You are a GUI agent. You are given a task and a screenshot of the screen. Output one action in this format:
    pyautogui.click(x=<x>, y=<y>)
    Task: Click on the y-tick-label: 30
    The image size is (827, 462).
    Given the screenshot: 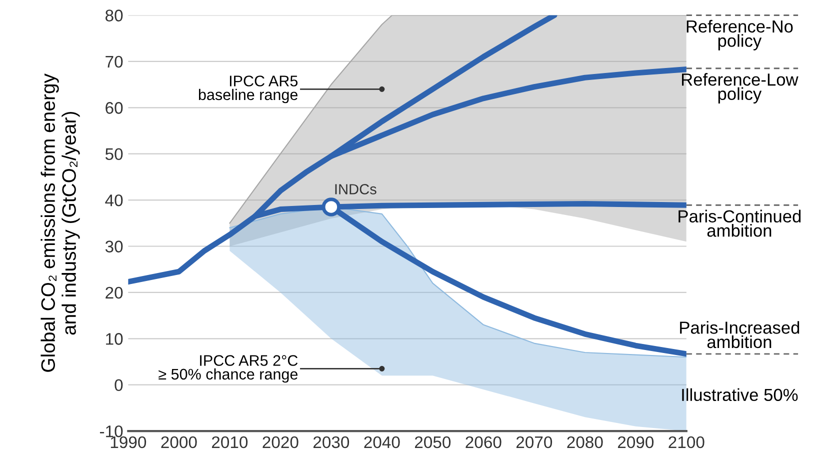 What is the action you would take?
    pyautogui.click(x=114, y=246)
    